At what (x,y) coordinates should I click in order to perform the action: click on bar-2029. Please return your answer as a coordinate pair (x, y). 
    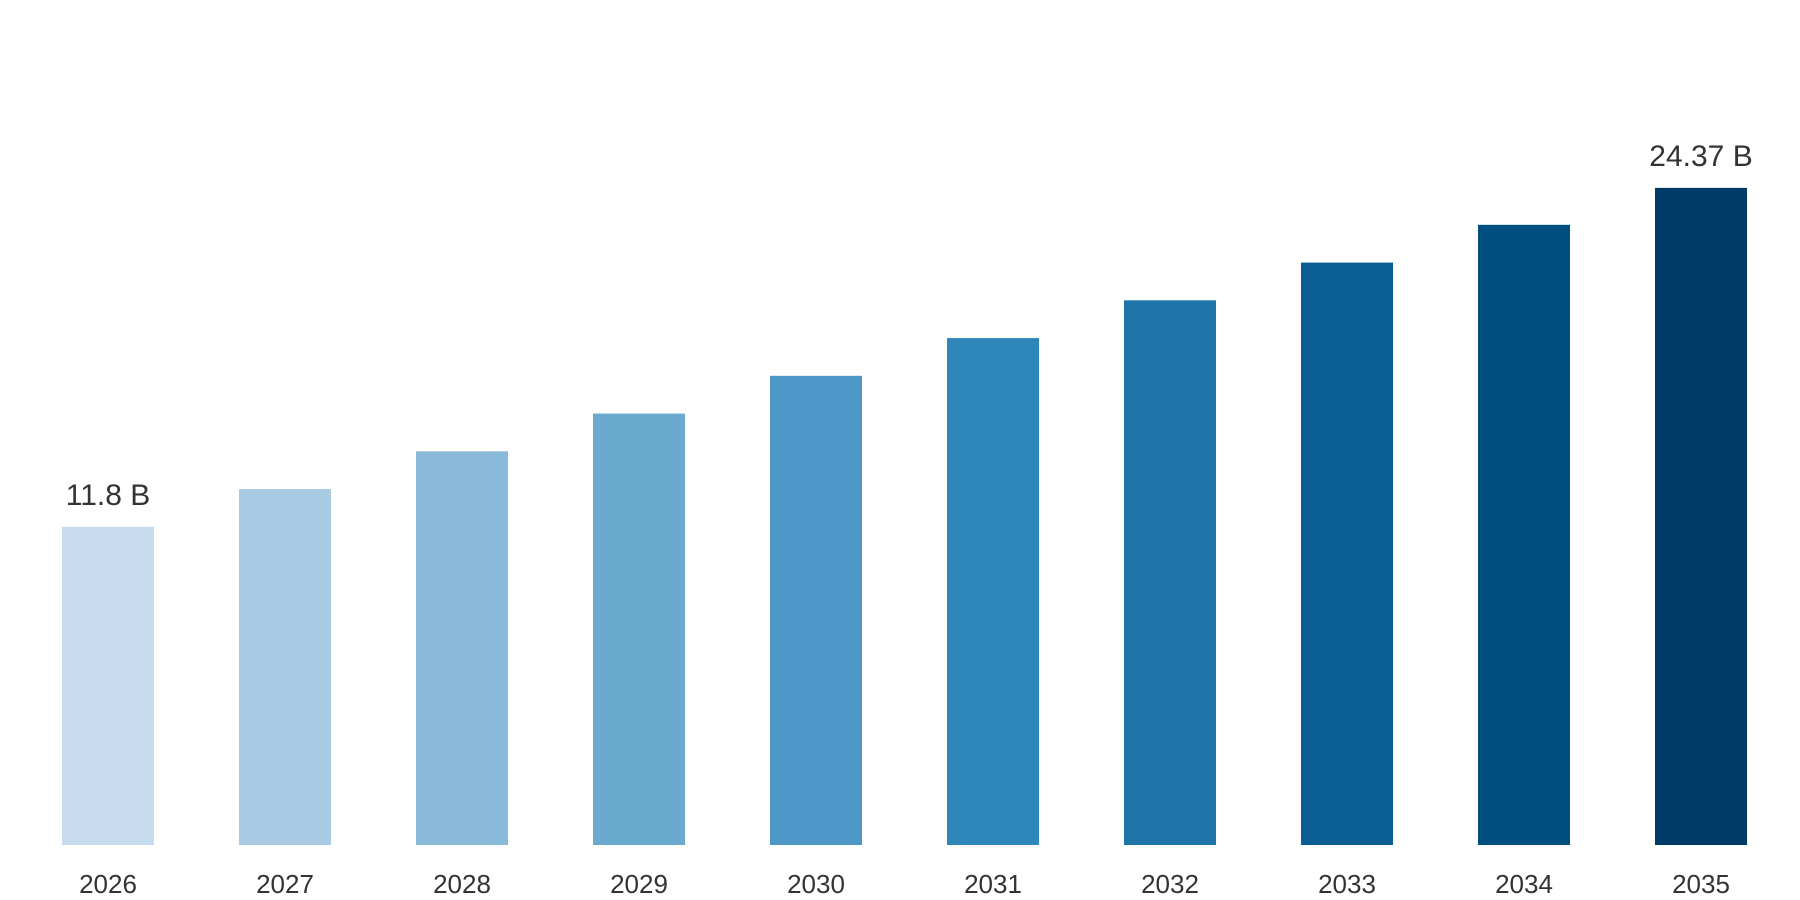
    Looking at the image, I should click on (639, 629).